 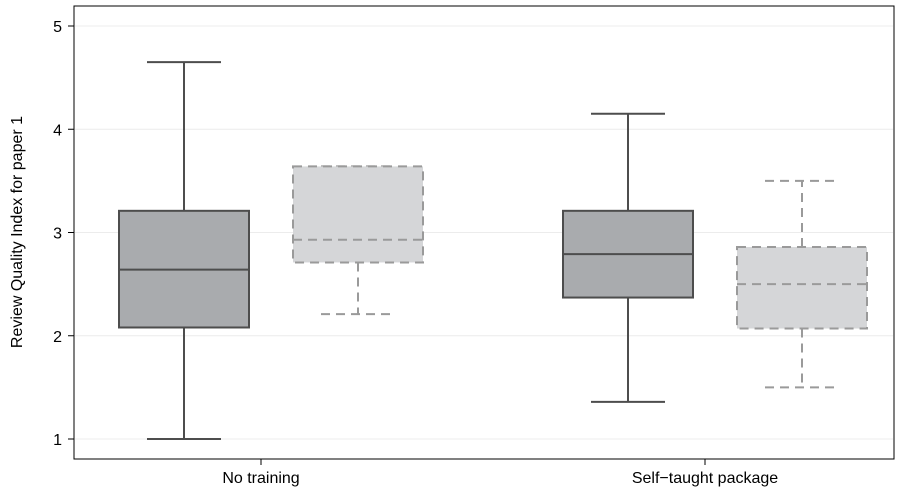 I want to click on box-s1-c1, so click(x=802, y=284).